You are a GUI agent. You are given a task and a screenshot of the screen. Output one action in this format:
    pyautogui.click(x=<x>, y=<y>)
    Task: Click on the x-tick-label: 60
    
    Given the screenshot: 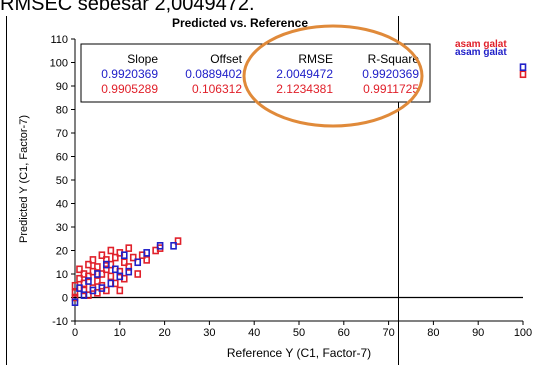 What is the action you would take?
    pyautogui.click(x=344, y=333)
    